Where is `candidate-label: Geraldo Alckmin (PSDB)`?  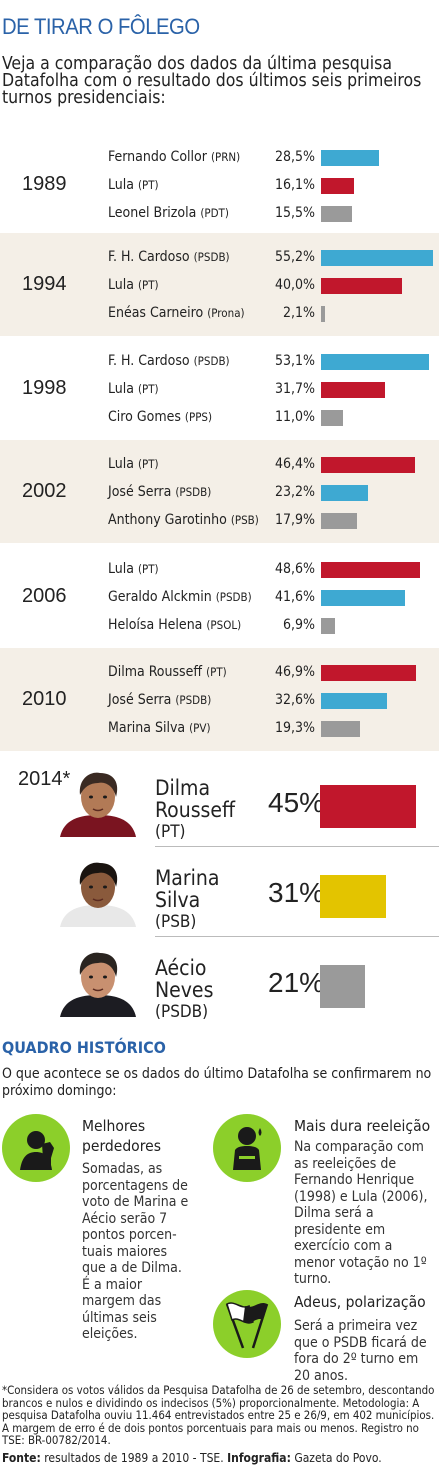 candidate-label: Geraldo Alckmin (PSDB) is located at coordinates (180, 597).